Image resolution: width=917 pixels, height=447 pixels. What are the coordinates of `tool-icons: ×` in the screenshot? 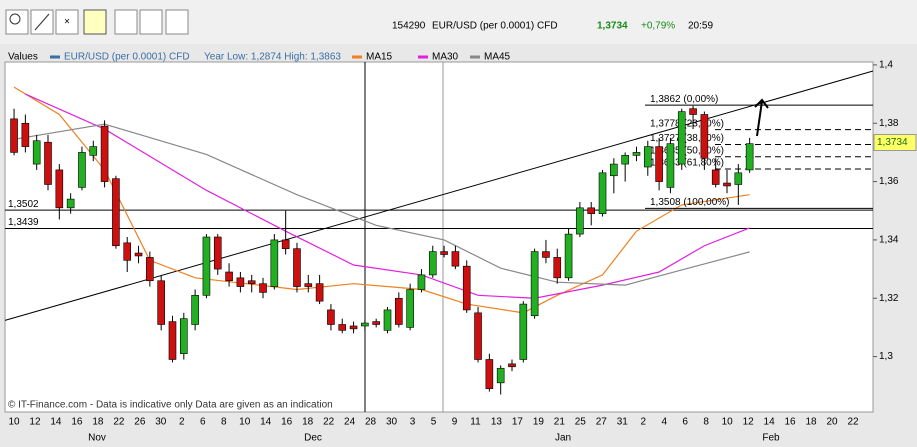 It's located at (97, 22).